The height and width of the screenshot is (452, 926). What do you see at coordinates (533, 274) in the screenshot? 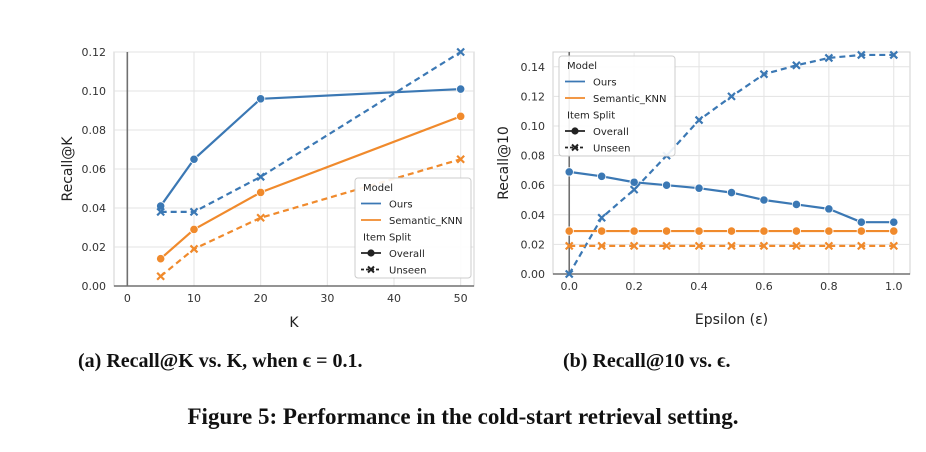
I see `y-tick-label: 0.00` at bounding box center [533, 274].